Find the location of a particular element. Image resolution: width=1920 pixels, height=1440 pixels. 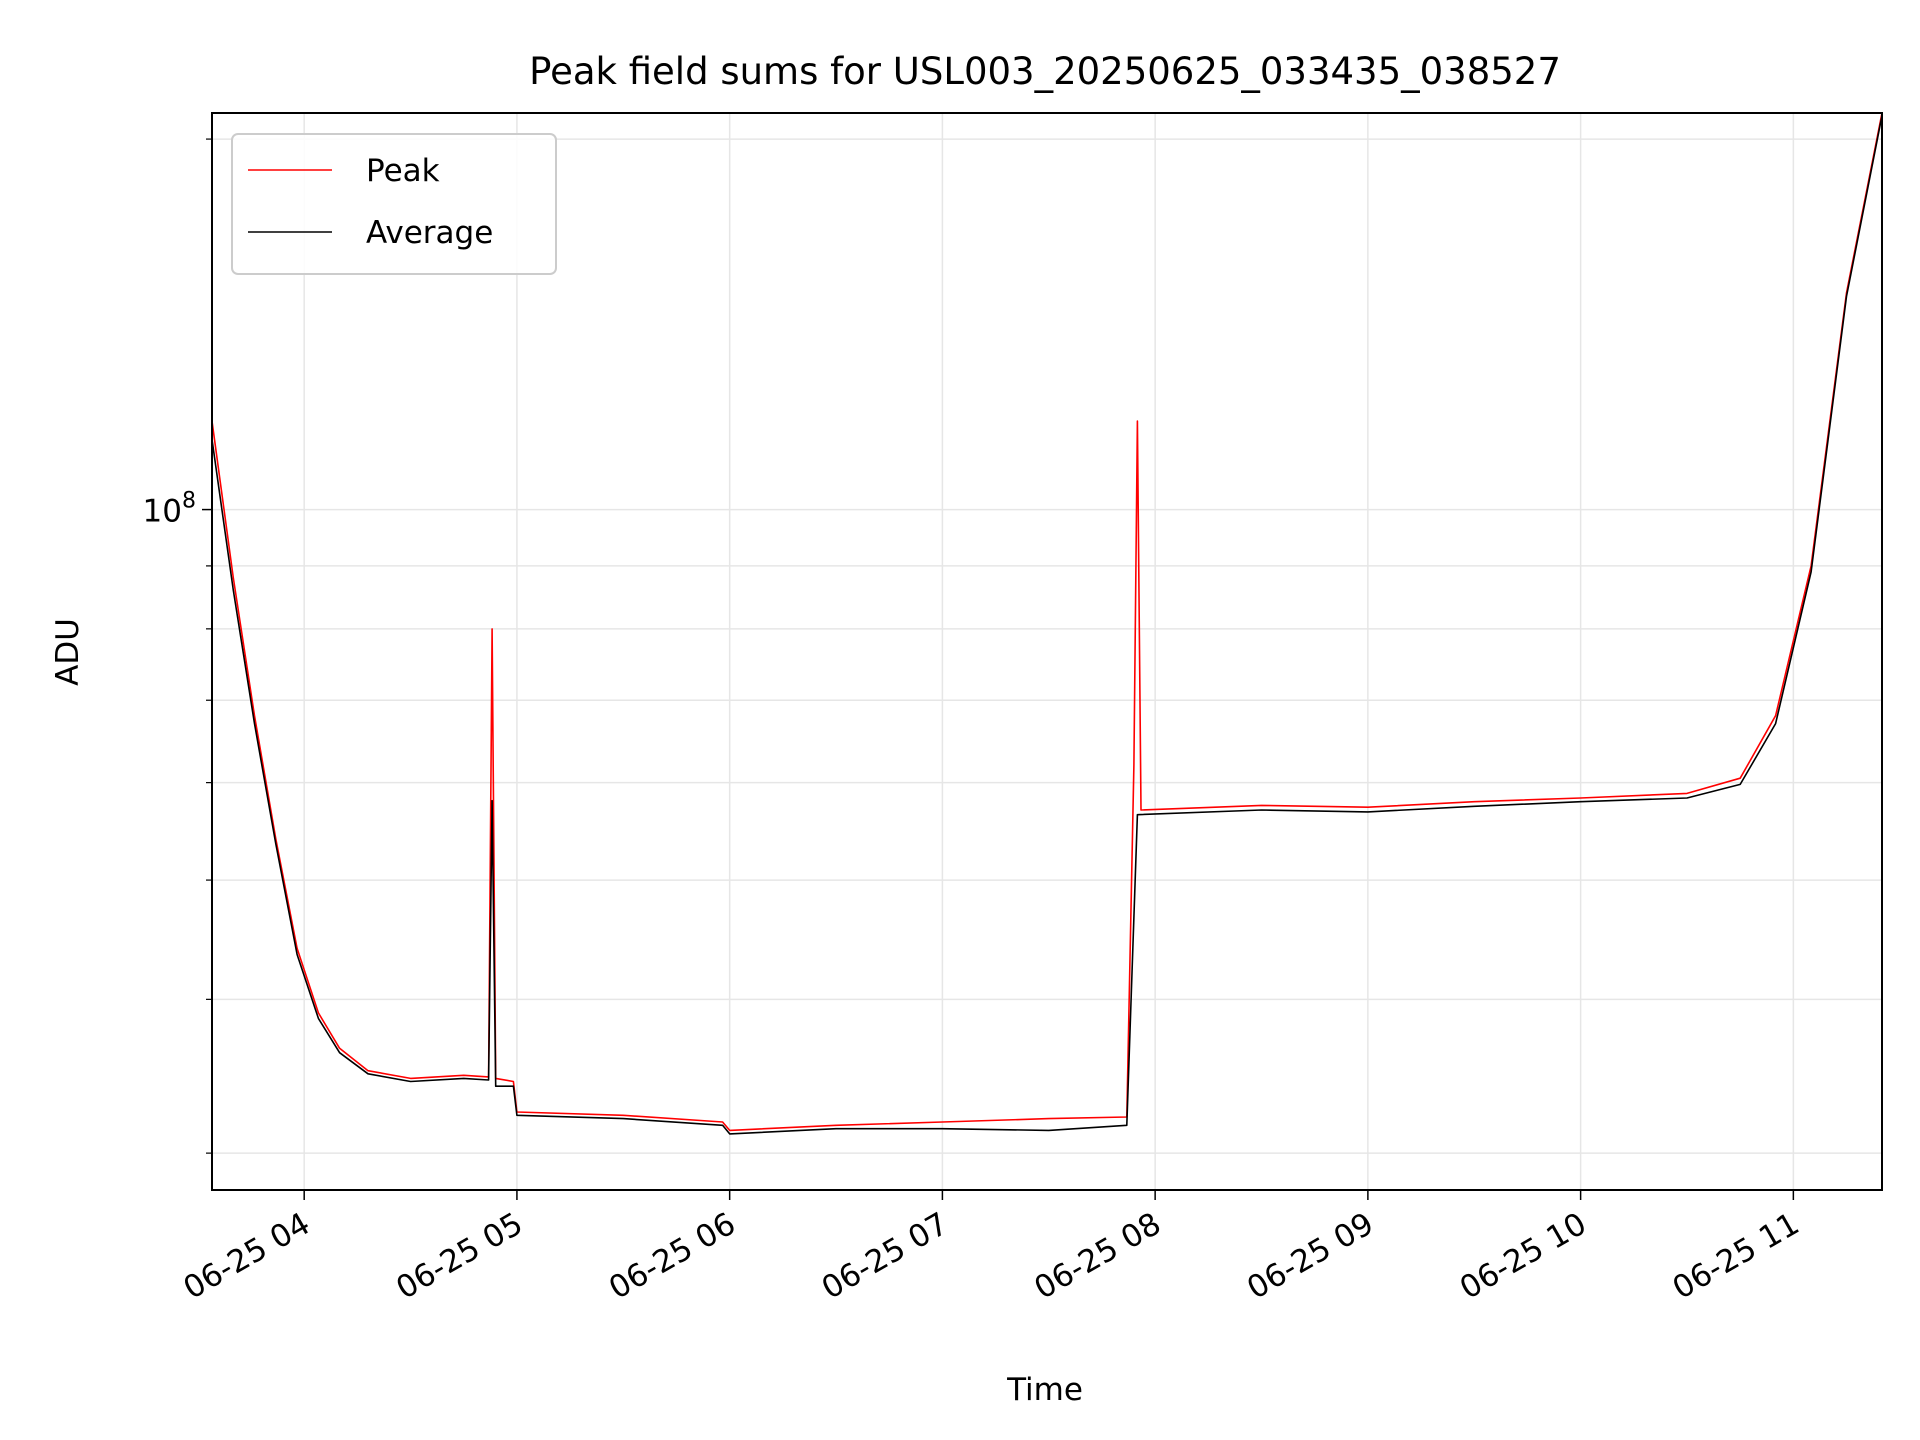

legend: Peak Average is located at coordinates (394, 204).